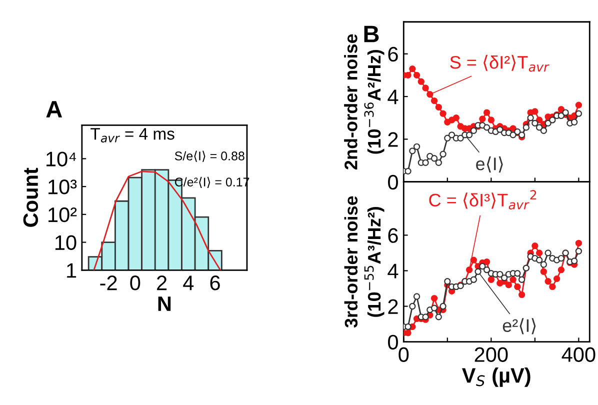 Image resolution: width=598 pixels, height=405 pixels. What do you see at coordinates (491, 354) in the screenshot?
I see `x-tick-label: 200` at bounding box center [491, 354].